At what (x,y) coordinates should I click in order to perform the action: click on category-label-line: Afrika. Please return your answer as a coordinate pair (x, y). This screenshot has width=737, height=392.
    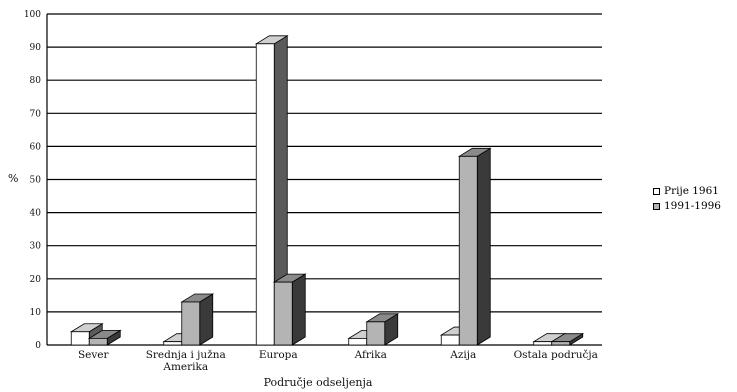
    Looking at the image, I should click on (370, 355).